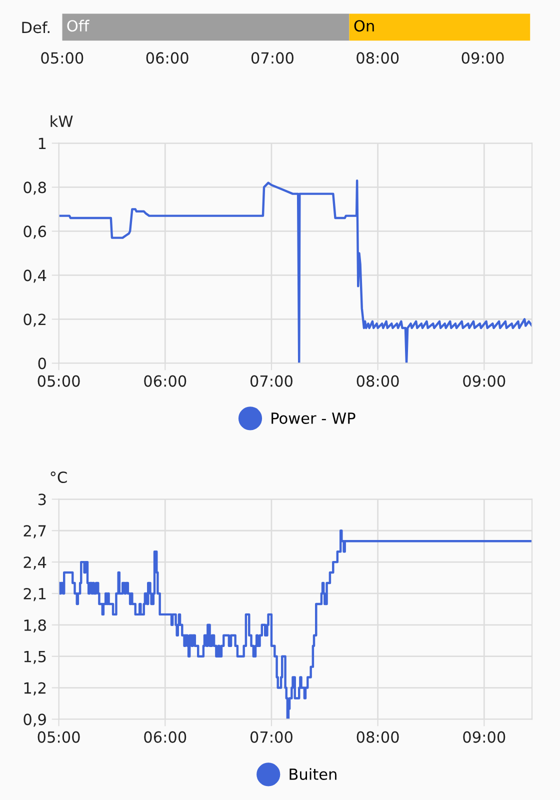 This screenshot has width=560, height=800. What do you see at coordinates (61, 121) in the screenshot?
I see `y-axis-title: kW` at bounding box center [61, 121].